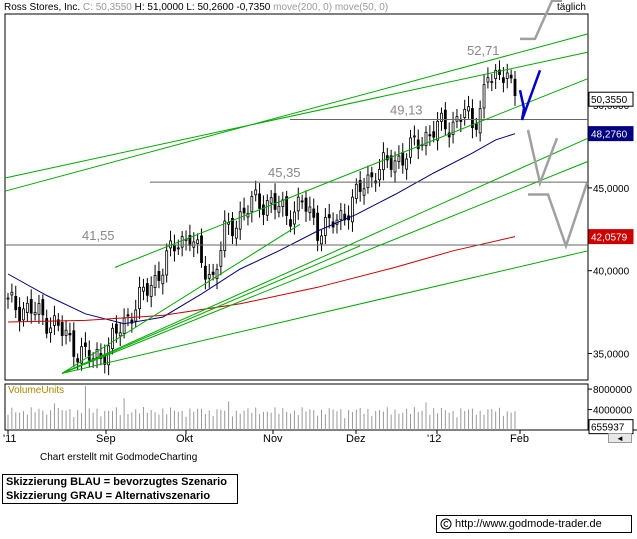  What do you see at coordinates (571, 7) in the screenshot?
I see `period-label: täglich` at bounding box center [571, 7].